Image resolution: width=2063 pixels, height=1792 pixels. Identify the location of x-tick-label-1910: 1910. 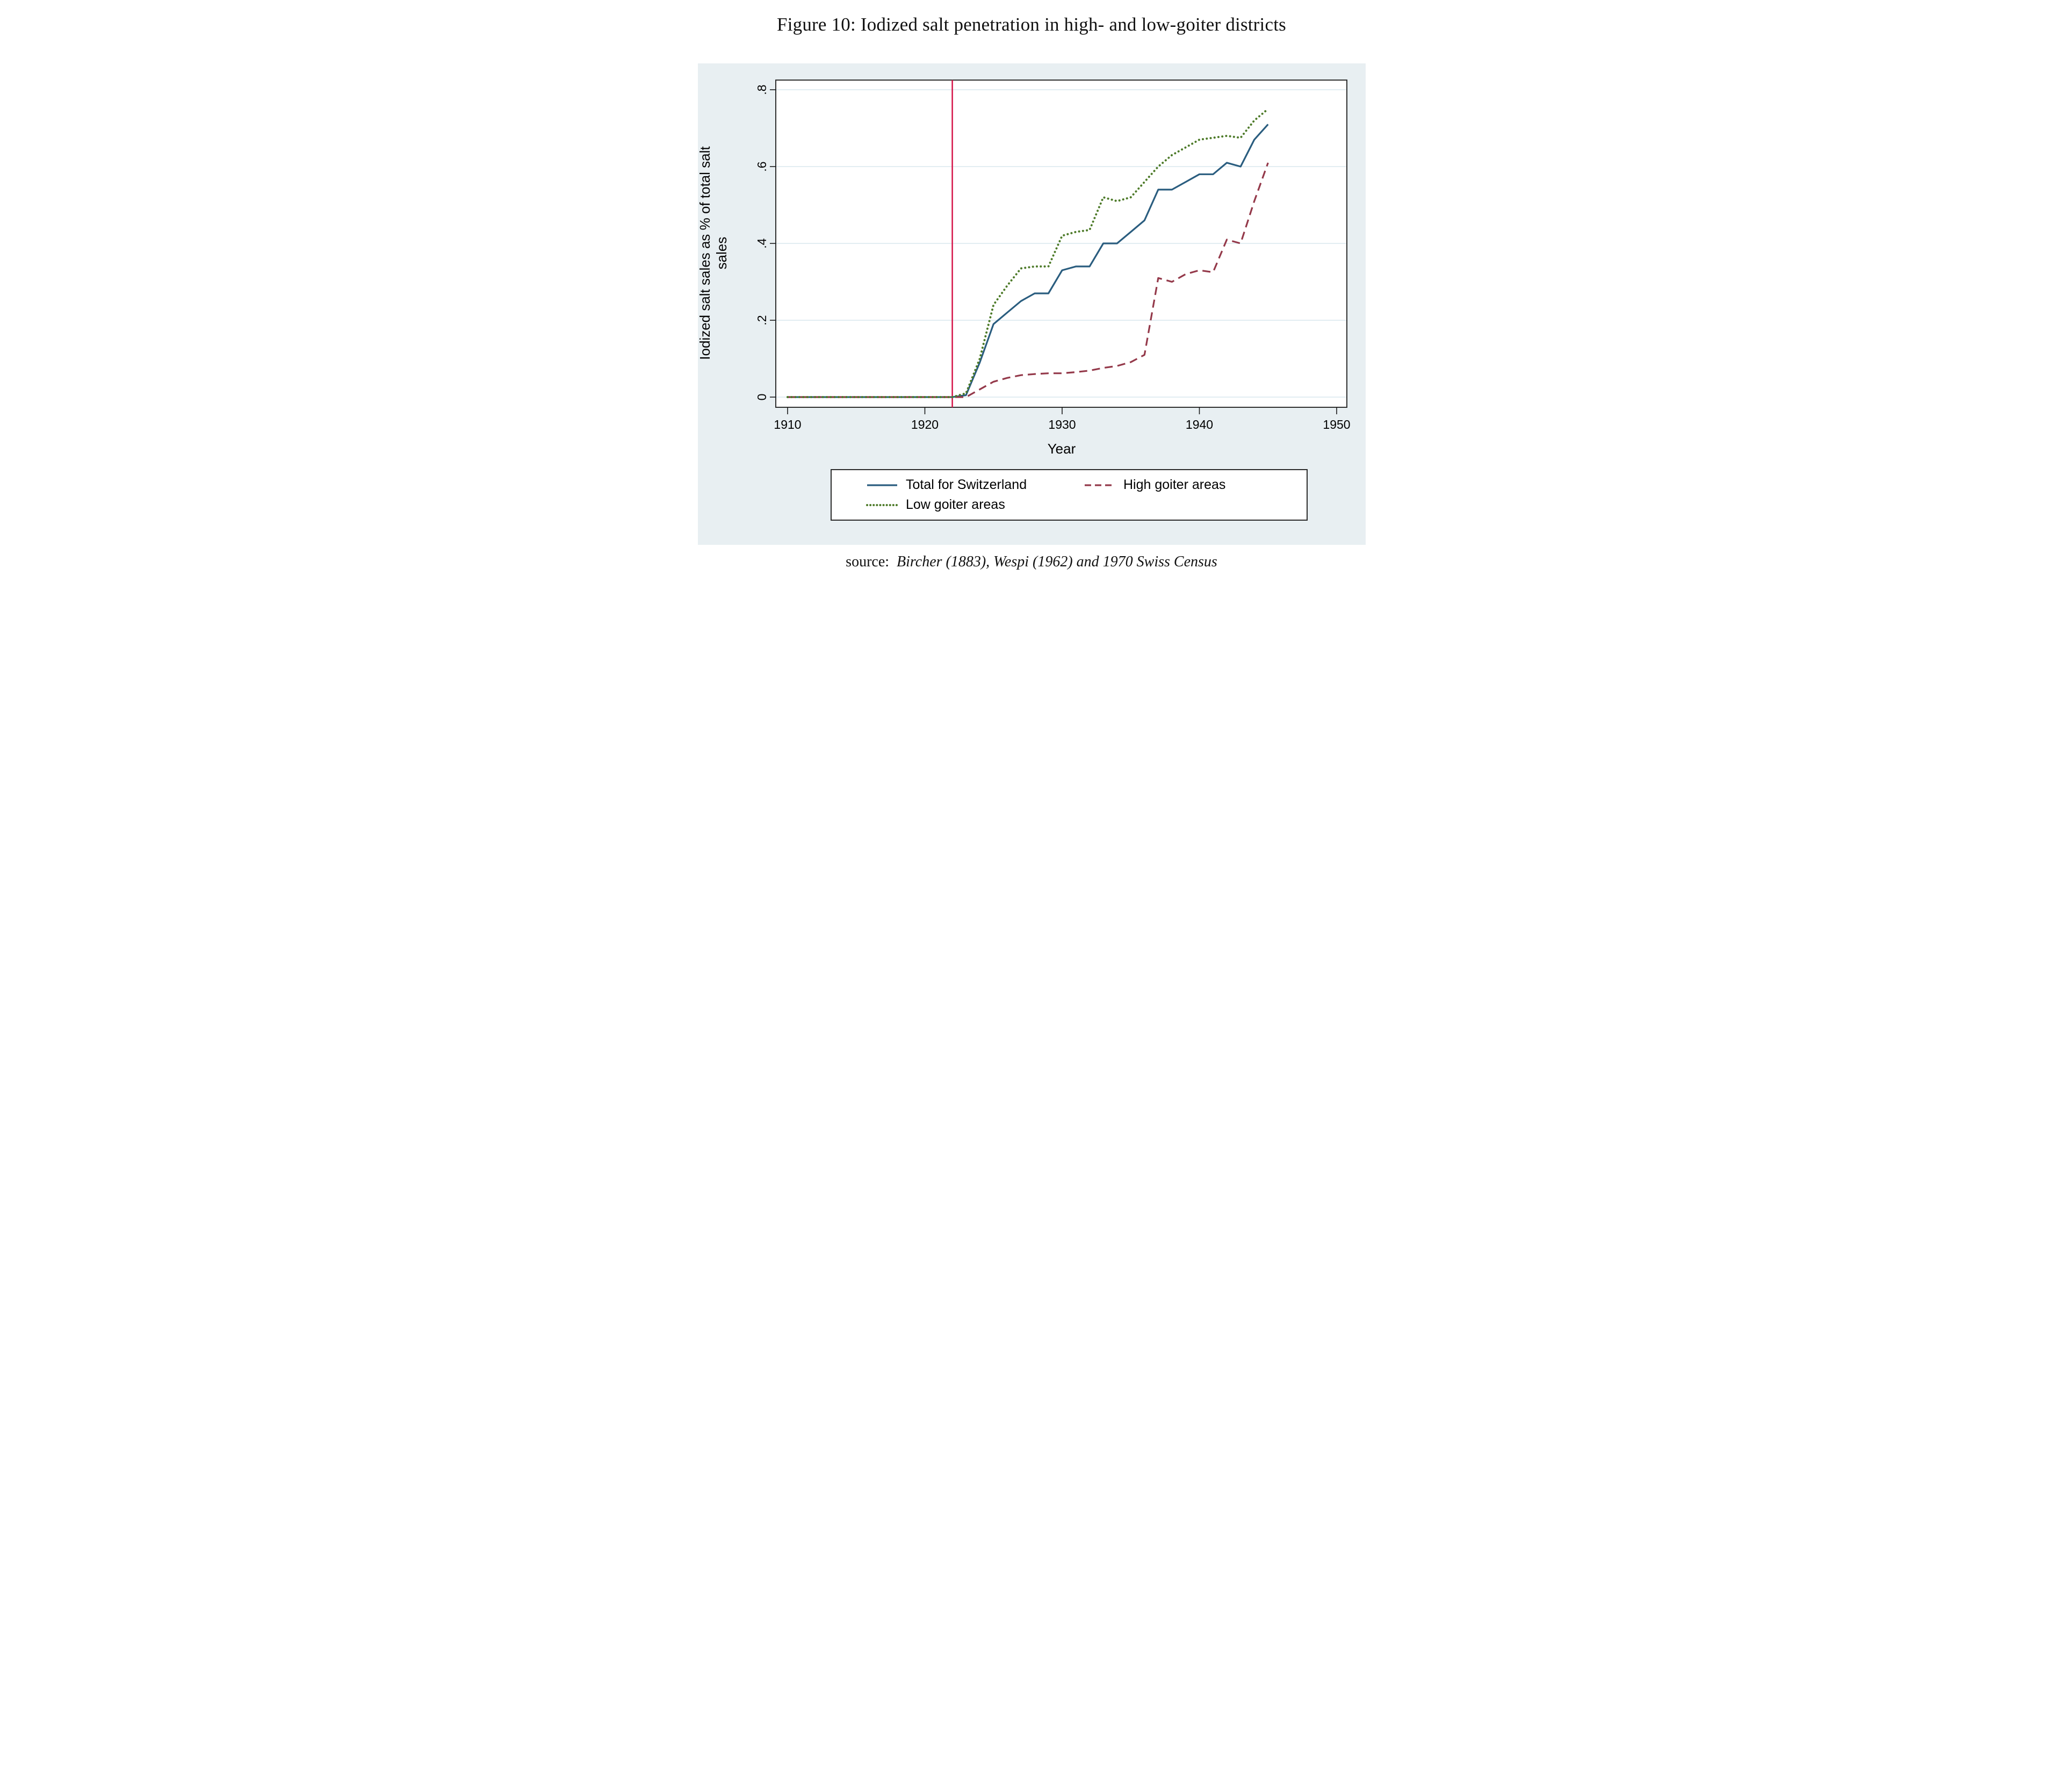
(788, 424).